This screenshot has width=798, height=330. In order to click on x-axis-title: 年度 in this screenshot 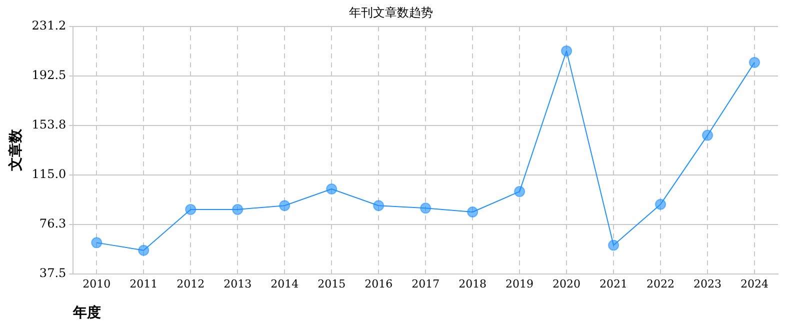, I will do `click(87, 313)`.